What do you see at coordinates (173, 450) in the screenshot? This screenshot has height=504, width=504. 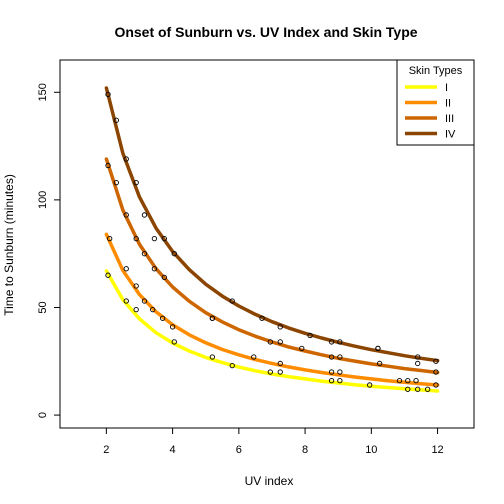 I see `x-tick-label: 4` at bounding box center [173, 450].